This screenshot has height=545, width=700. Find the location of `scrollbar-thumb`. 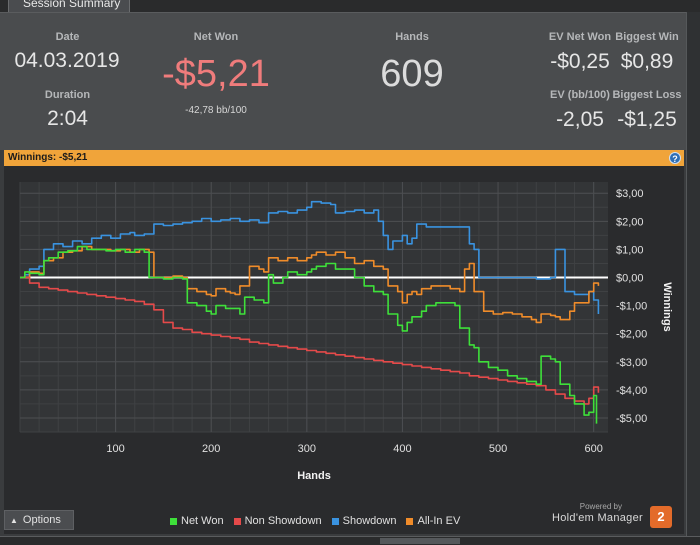

scrollbar-thumb is located at coordinates (420, 541).